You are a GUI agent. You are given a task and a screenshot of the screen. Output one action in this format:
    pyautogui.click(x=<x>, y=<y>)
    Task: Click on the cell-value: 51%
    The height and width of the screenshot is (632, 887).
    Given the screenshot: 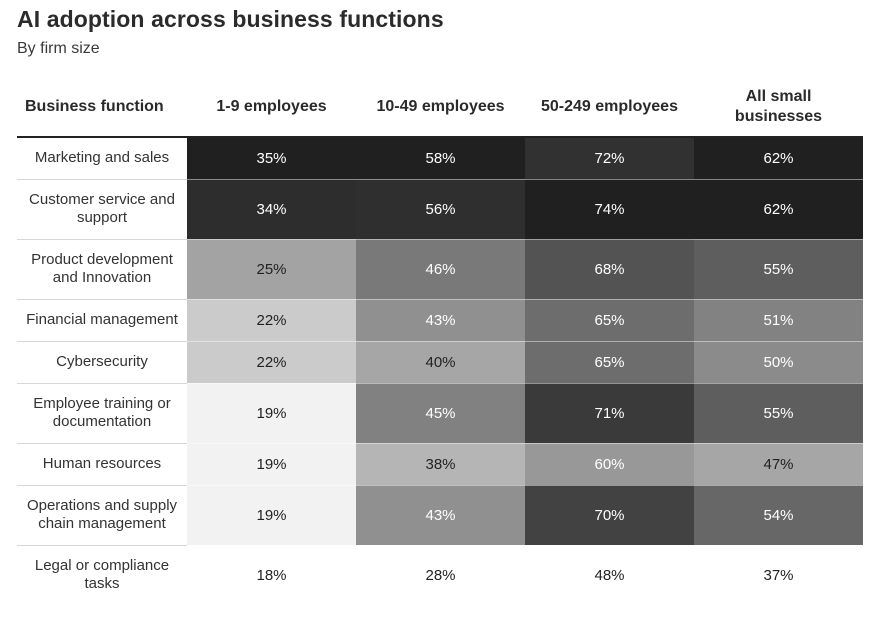 What is the action you would take?
    pyautogui.click(x=778, y=320)
    